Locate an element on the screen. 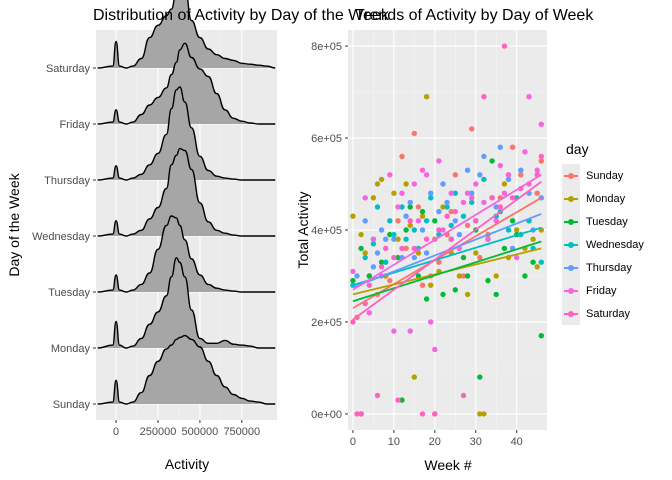  scatter-trend-lines is located at coordinates (447, 247).